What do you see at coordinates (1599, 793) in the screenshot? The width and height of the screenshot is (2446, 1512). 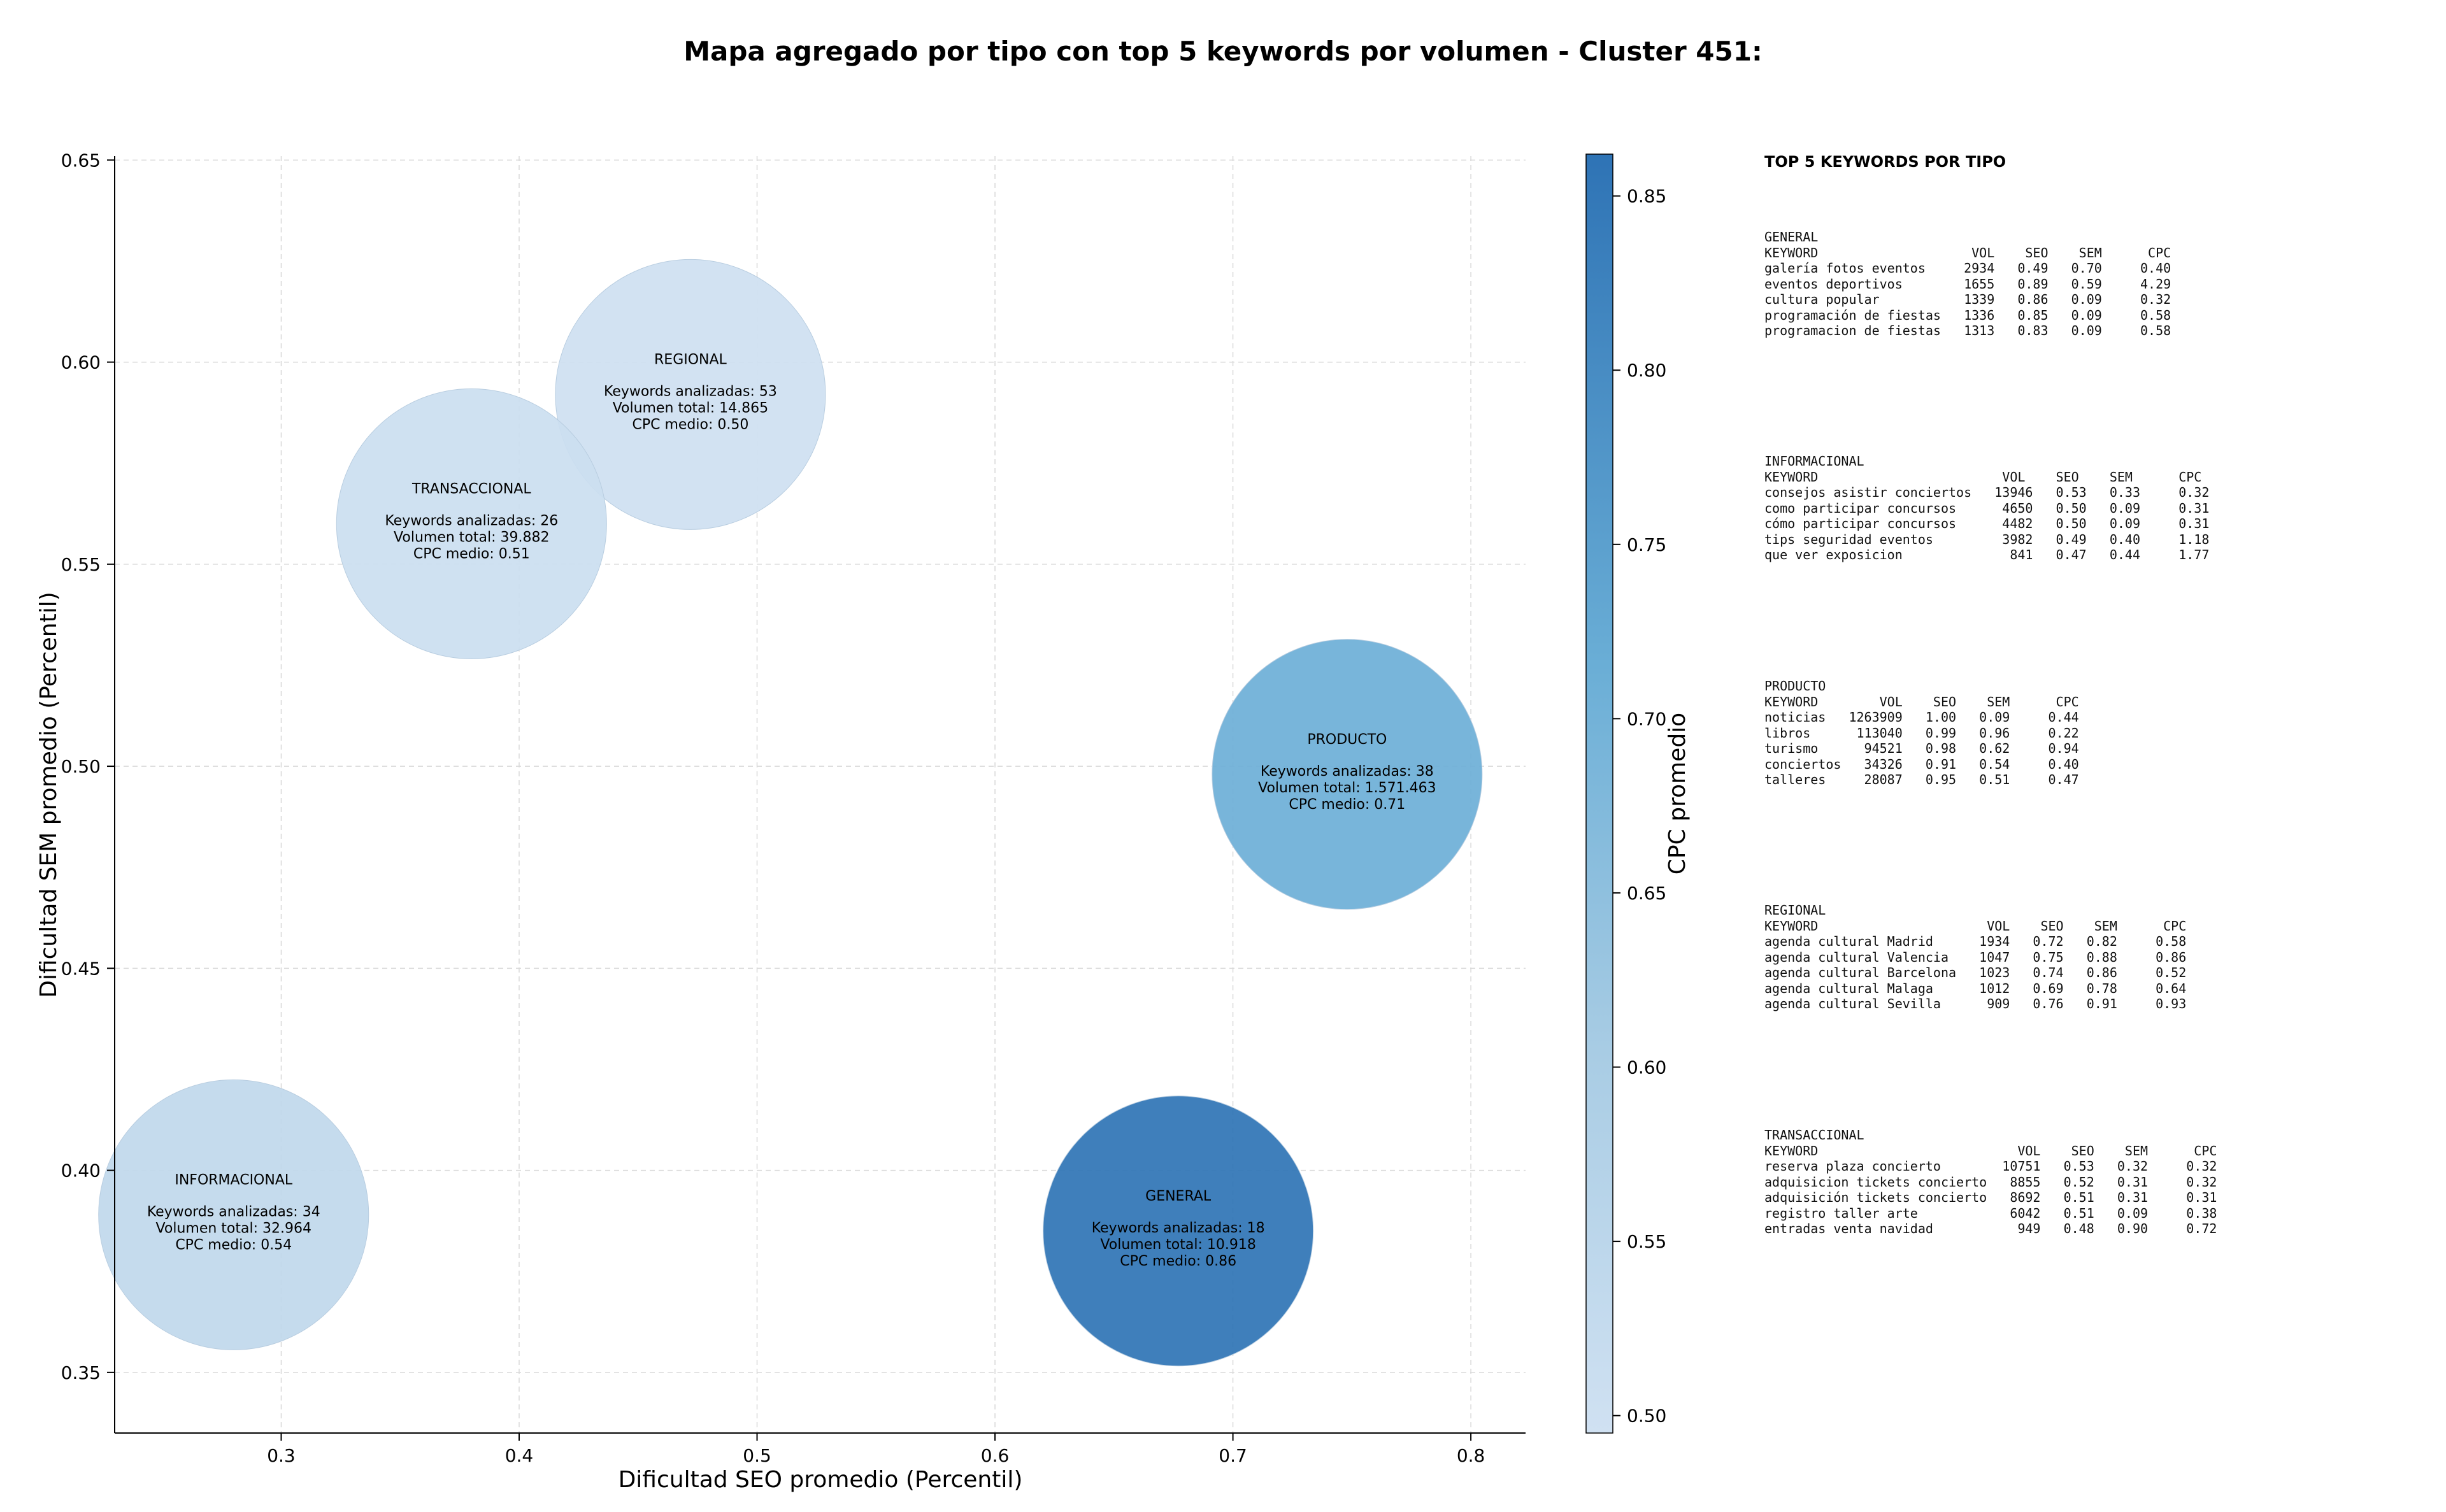 I see `colorbar` at bounding box center [1599, 793].